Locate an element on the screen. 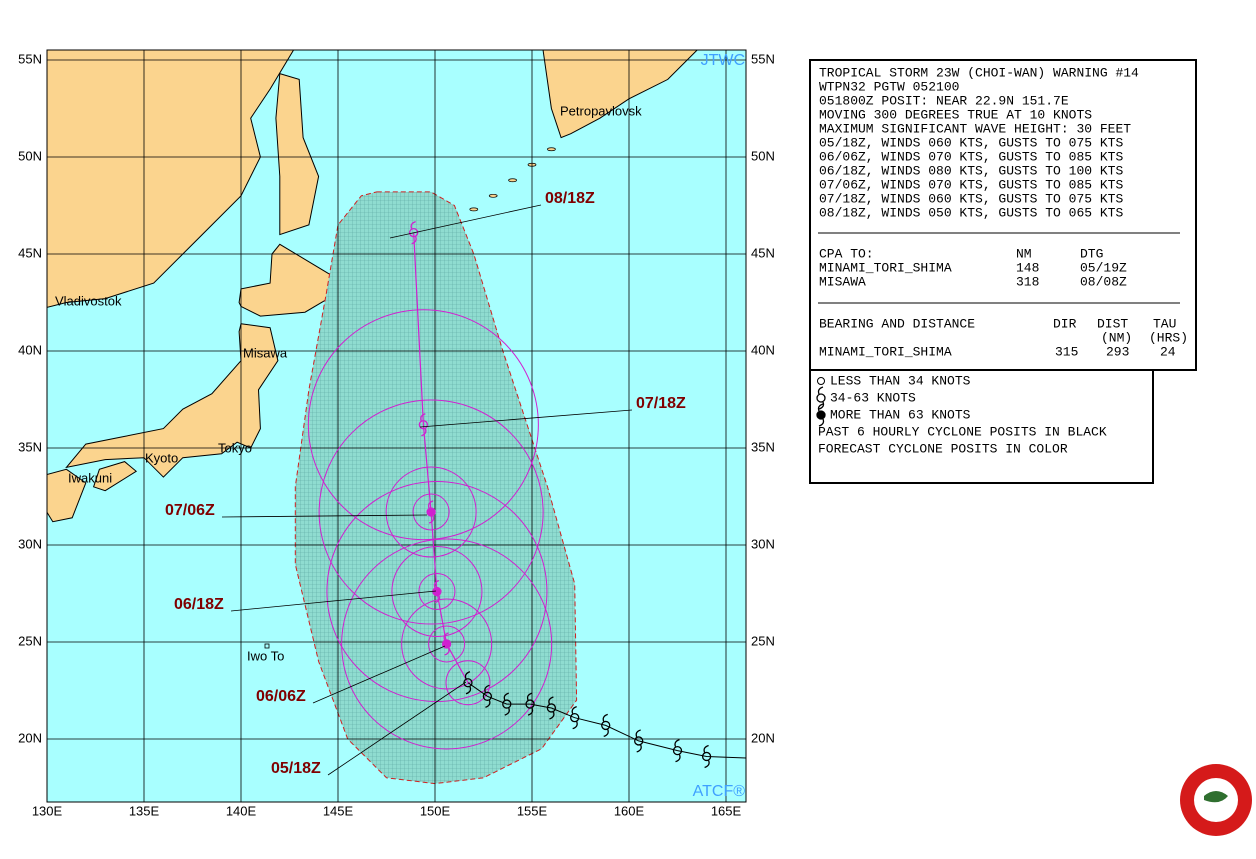 The width and height of the screenshot is (1256, 859). legend-line: FORECAST CYCLONE POSITS IN COLOR is located at coordinates (943, 448).